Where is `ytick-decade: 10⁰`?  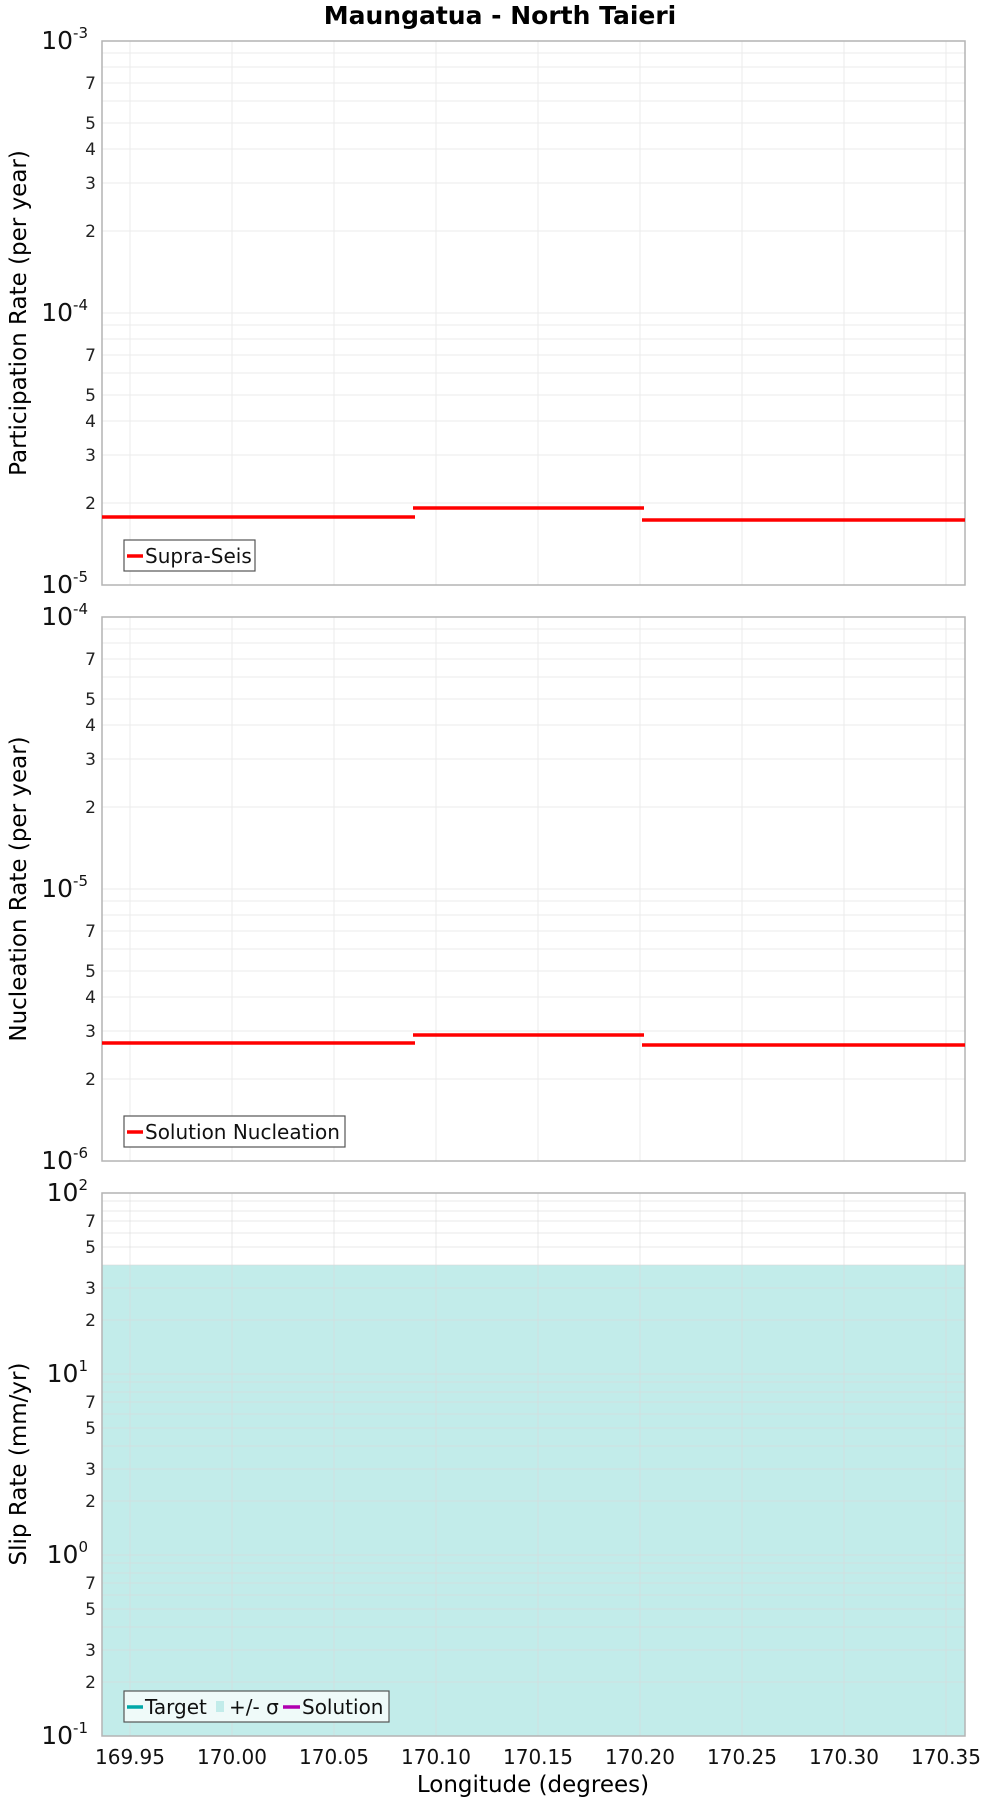 ytick-decade: 10⁰ is located at coordinates (67, 1553).